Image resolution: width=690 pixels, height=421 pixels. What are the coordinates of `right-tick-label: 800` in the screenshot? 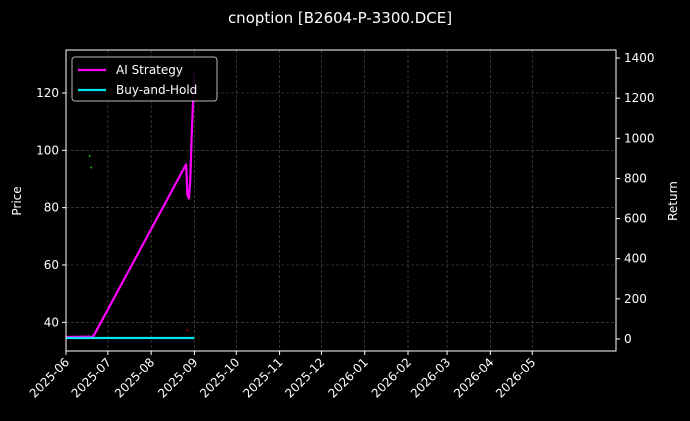 It's located at (635, 178).